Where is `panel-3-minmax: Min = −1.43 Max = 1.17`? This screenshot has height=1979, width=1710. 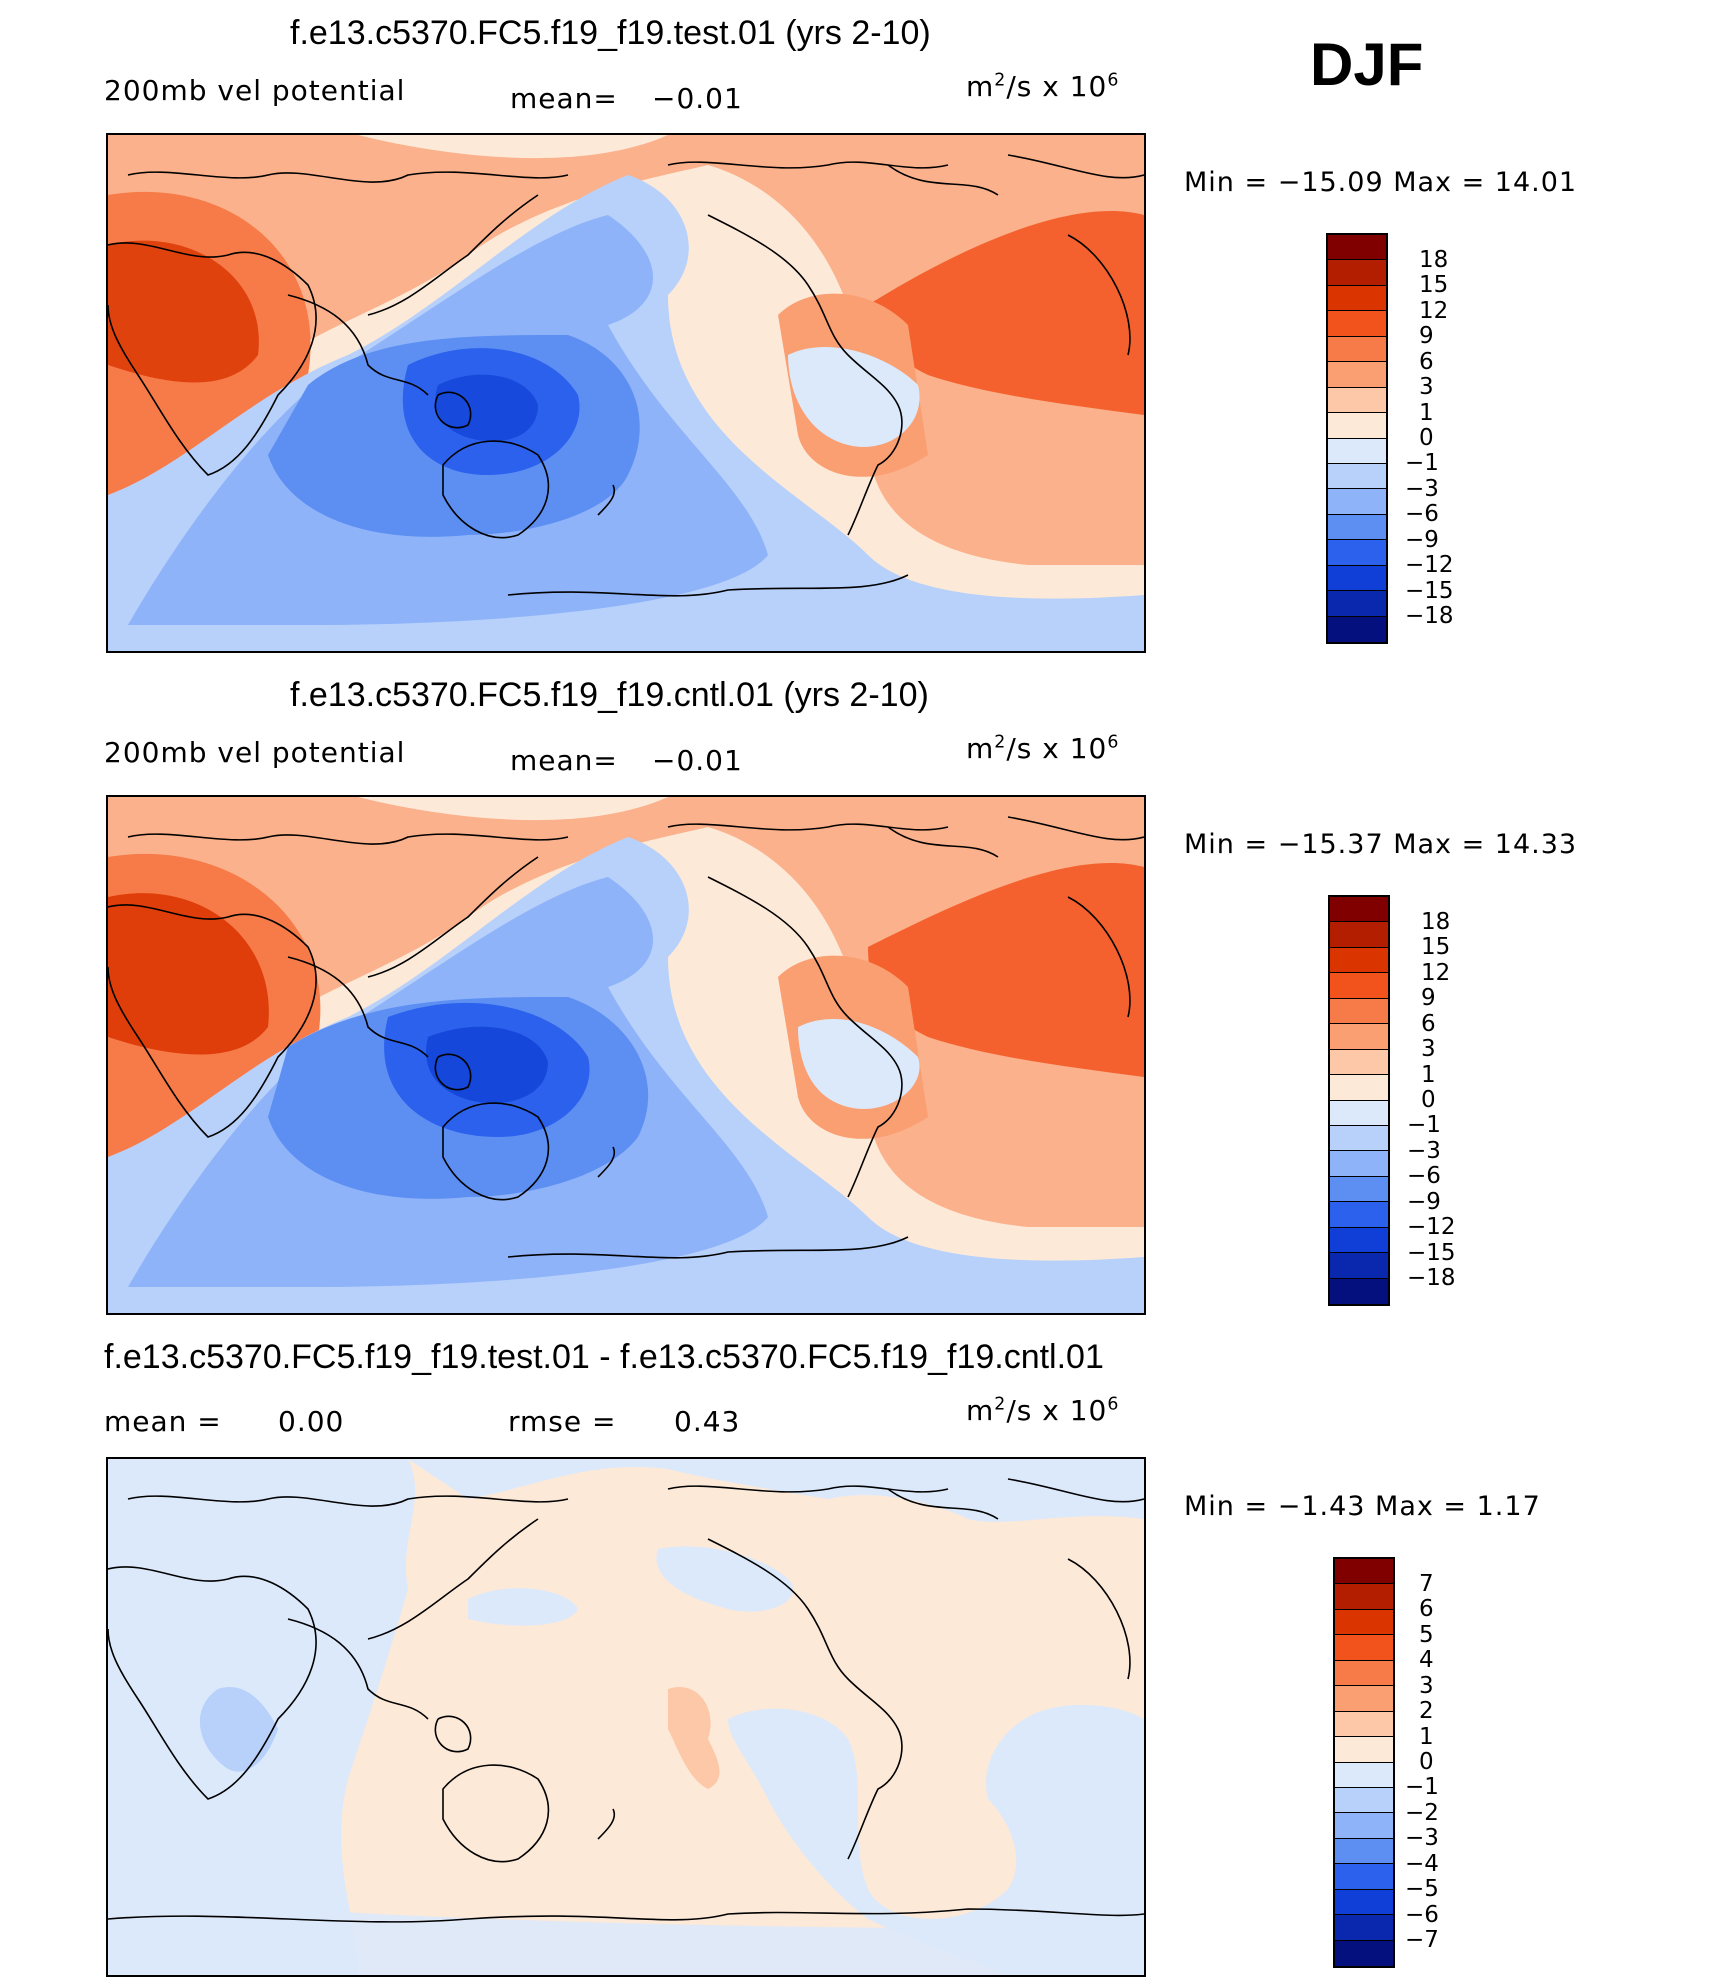 panel-3-minmax: Min = −1.43 Max = 1.17 is located at coordinates (1362, 1506).